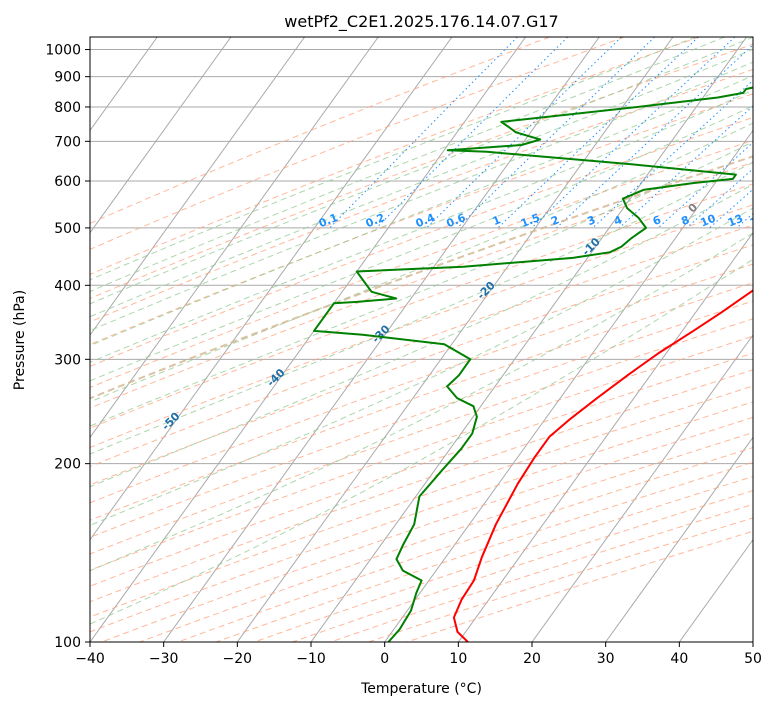 This screenshot has width=775, height=708. Describe the element at coordinates (67, 643) in the screenshot. I see `y-tick-label: 100` at that location.